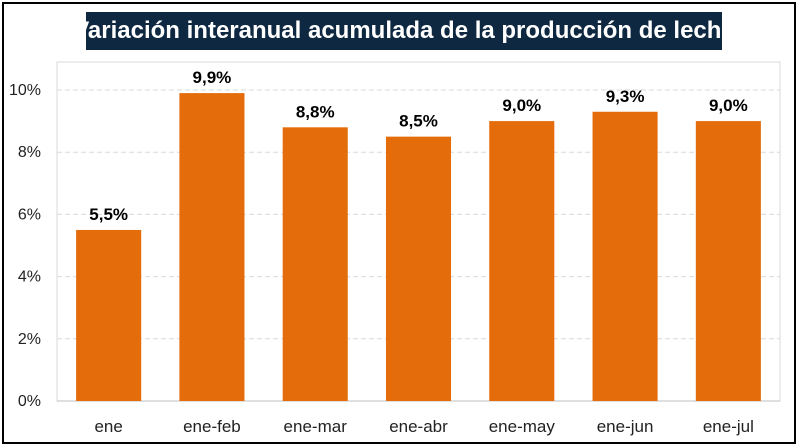 The width and height of the screenshot is (800, 448). I want to click on y-tick-label: 0%, so click(29, 401).